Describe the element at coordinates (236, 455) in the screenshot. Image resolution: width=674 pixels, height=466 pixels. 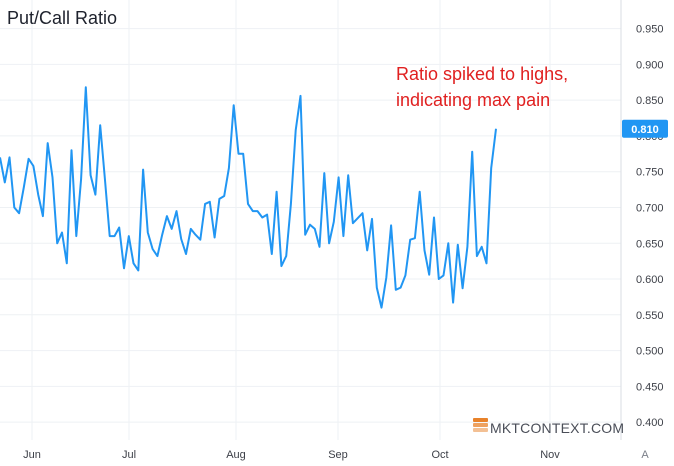
I see `x-tick-label: Aug` at that location.